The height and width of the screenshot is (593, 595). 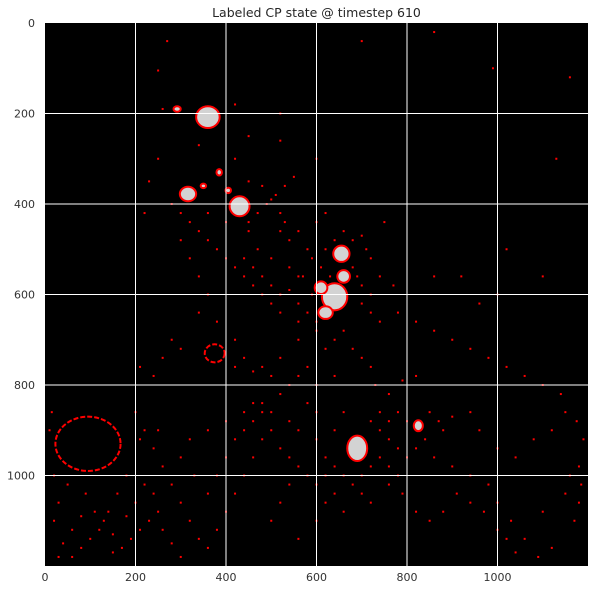 What do you see at coordinates (31, 23) in the screenshot?
I see `y-tick-label: 0` at bounding box center [31, 23].